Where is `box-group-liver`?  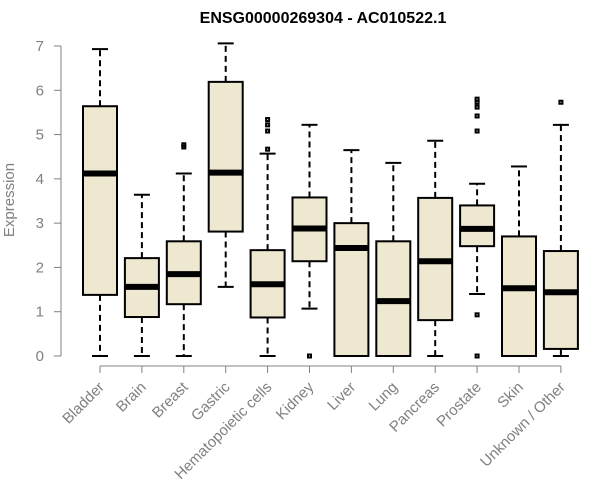 box-group-liver is located at coordinates (351, 253).